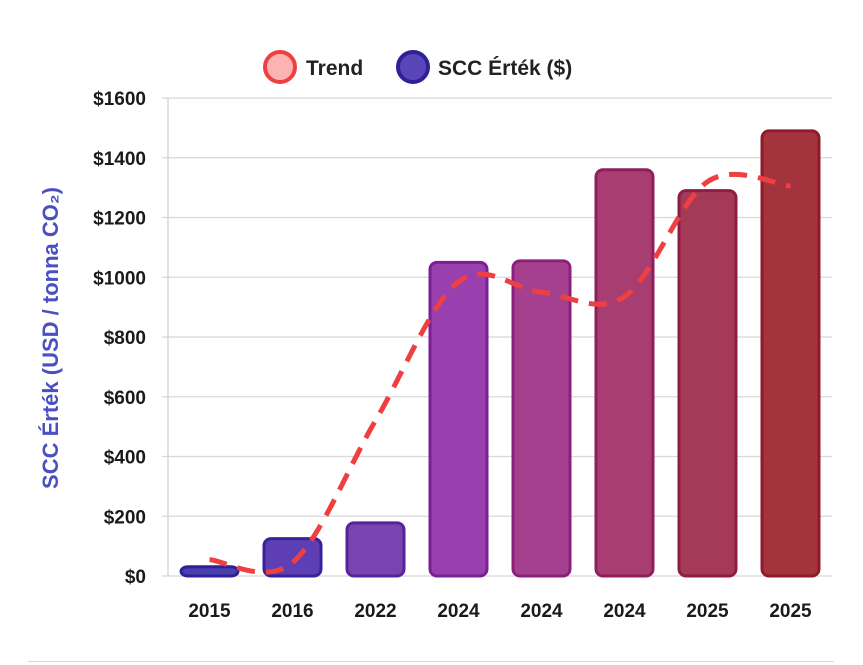 The image size is (863, 665). What do you see at coordinates (119, 99) in the screenshot?
I see `y-tick-label: $1600` at bounding box center [119, 99].